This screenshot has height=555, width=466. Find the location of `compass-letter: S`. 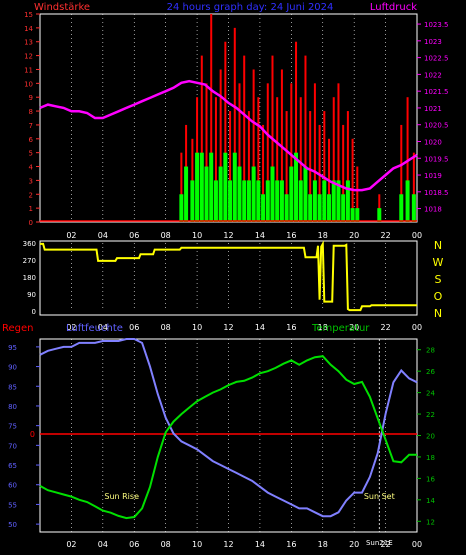

compass-letter: S is located at coordinates (438, 279).